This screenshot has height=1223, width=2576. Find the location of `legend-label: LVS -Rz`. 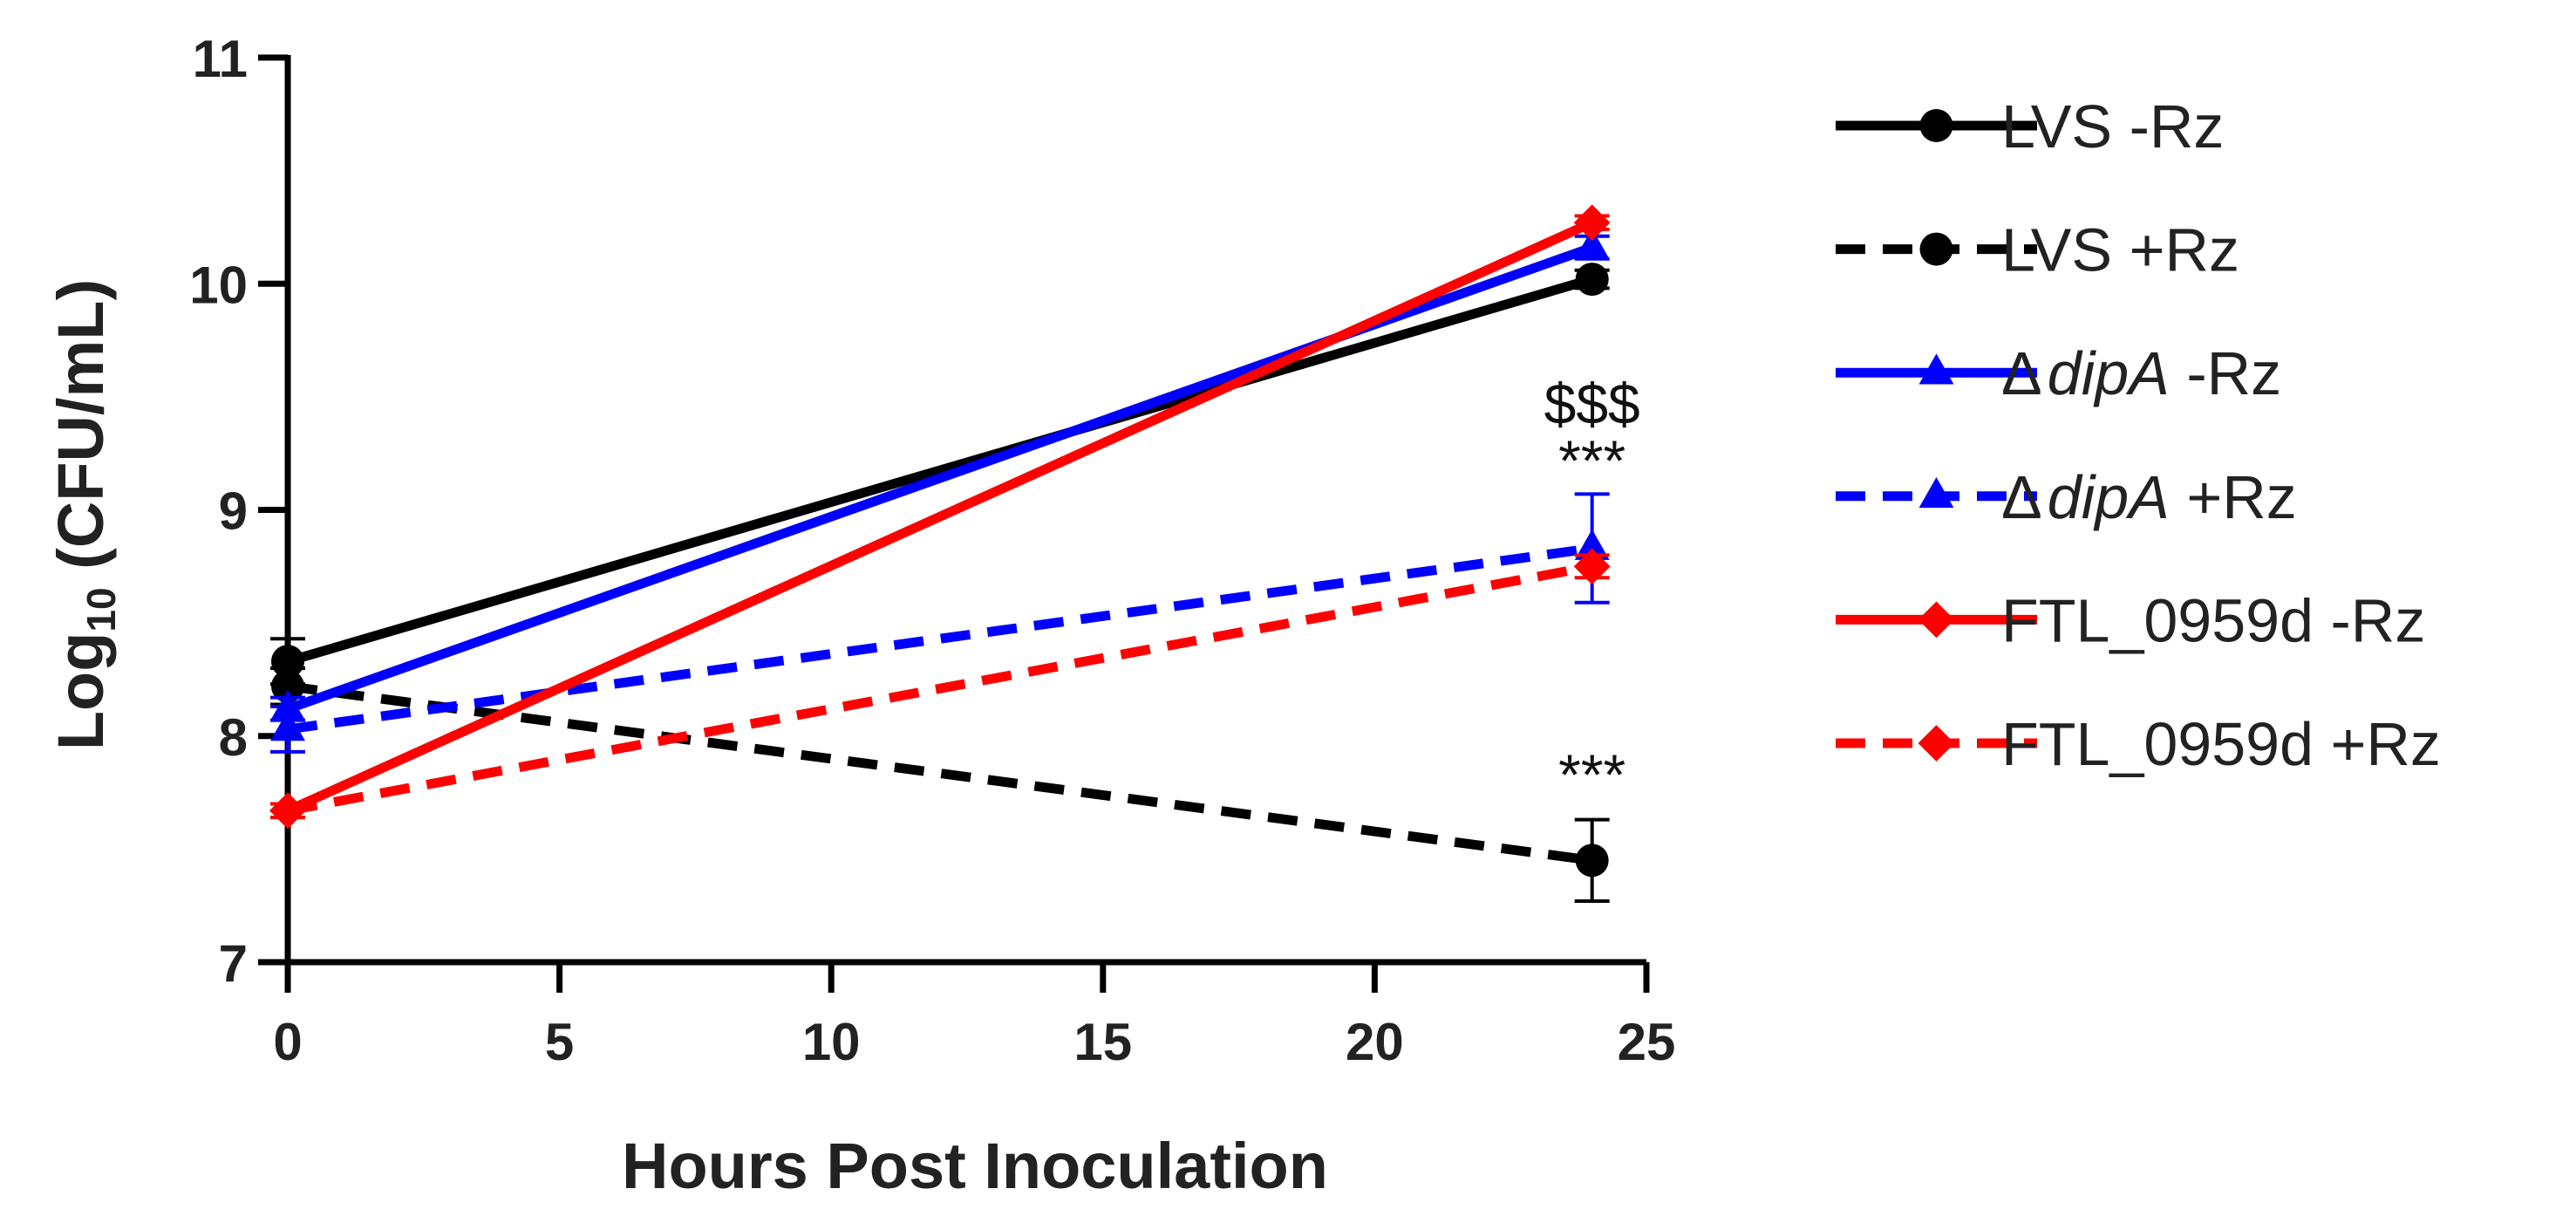

legend-label: LVS -Rz is located at coordinates (2112, 126).